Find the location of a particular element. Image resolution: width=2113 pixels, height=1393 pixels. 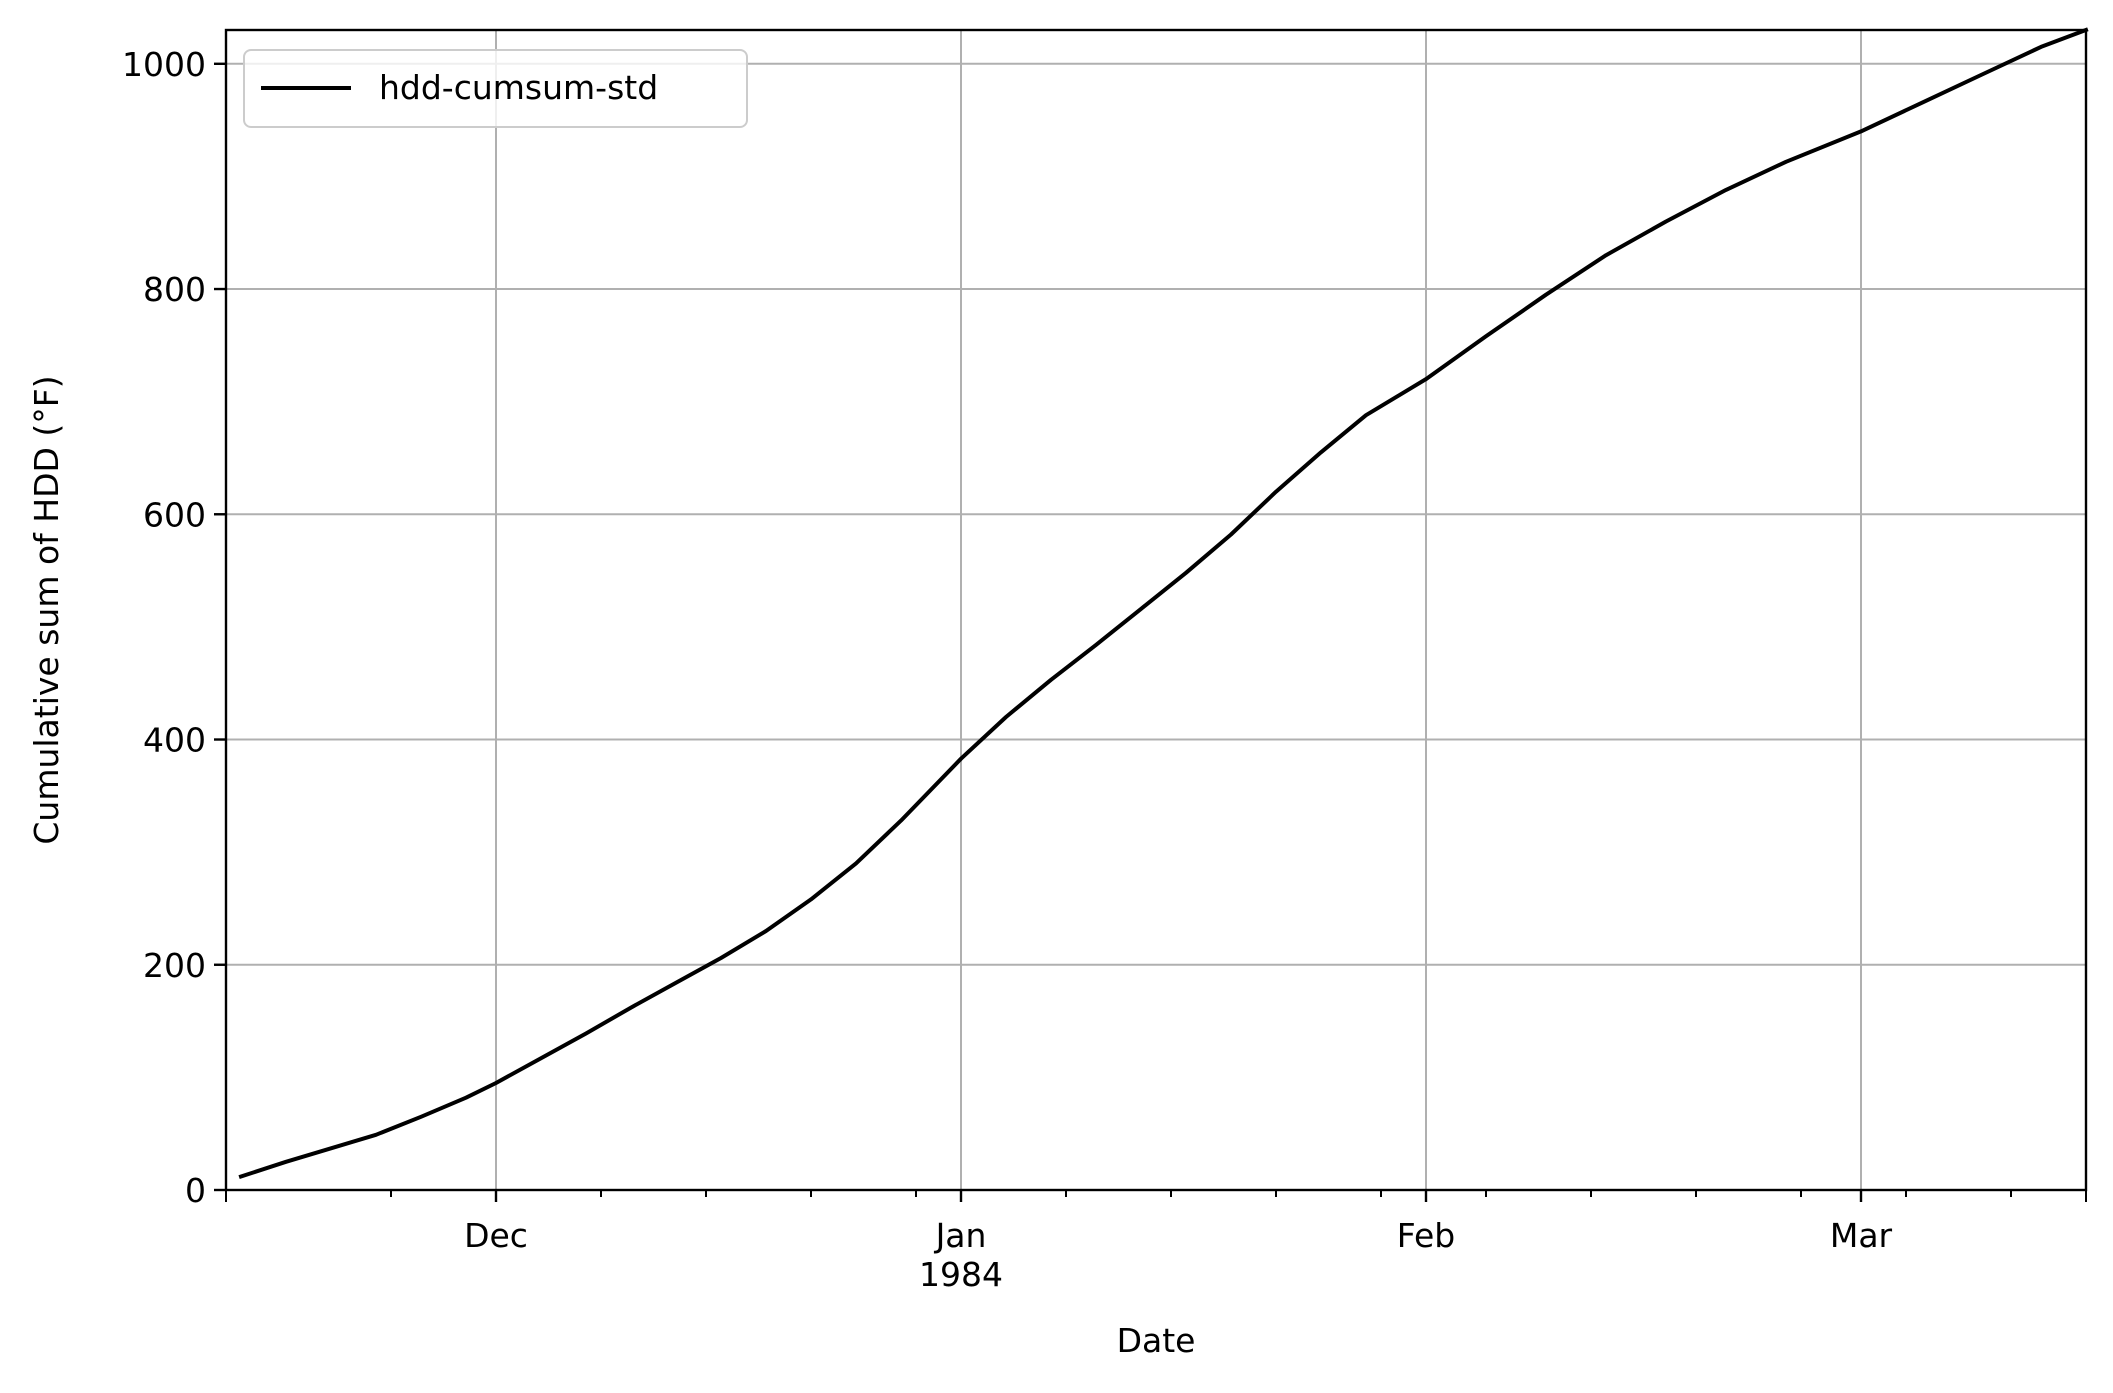

legend-box is located at coordinates (495, 88).